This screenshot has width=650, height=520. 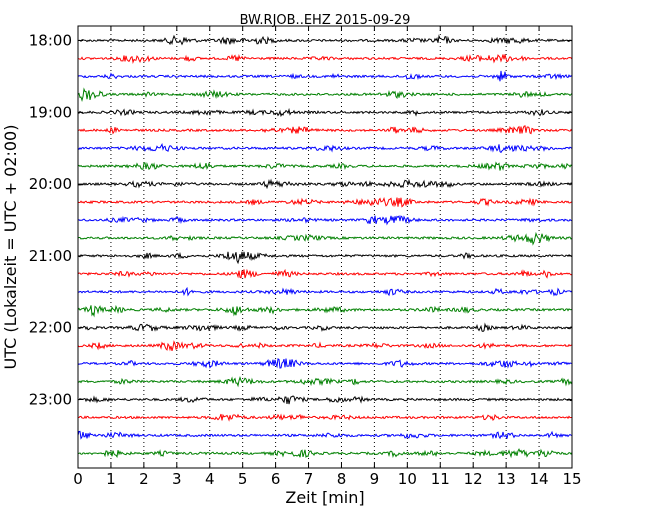 What do you see at coordinates (276, 479) in the screenshot?
I see `x-tick-label: 6` at bounding box center [276, 479].